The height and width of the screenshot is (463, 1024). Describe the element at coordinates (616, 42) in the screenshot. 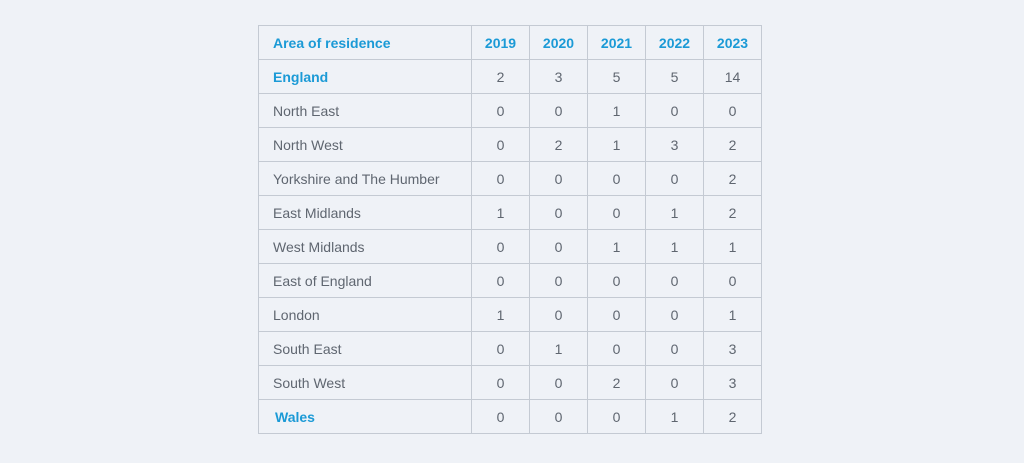

I see `header-year-2021: 2021` at that location.